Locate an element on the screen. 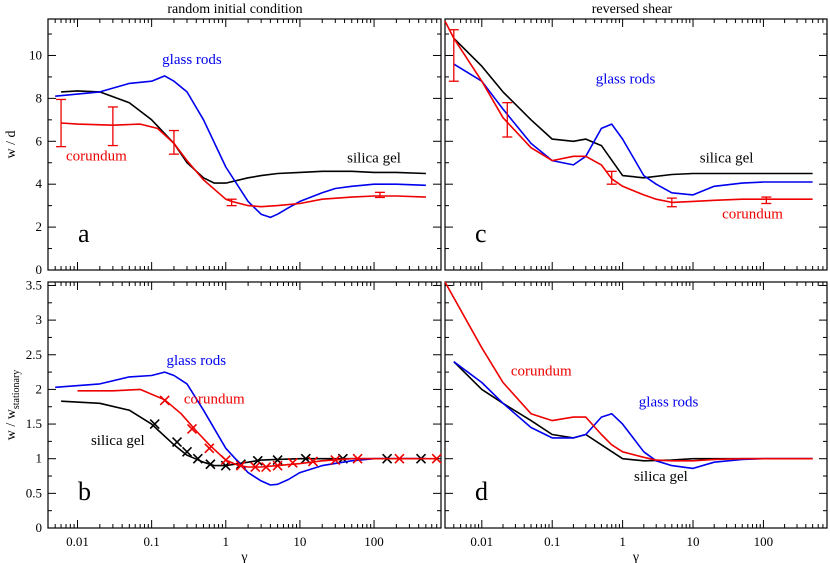  y-tick-label: 2.5 is located at coordinates (34, 354).